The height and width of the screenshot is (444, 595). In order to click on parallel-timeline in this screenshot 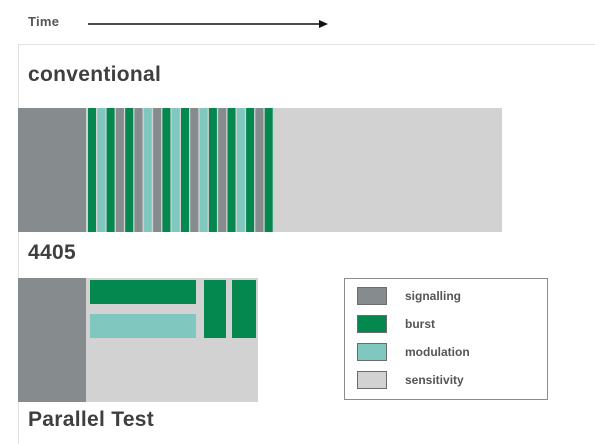, I will do `click(138, 340)`.